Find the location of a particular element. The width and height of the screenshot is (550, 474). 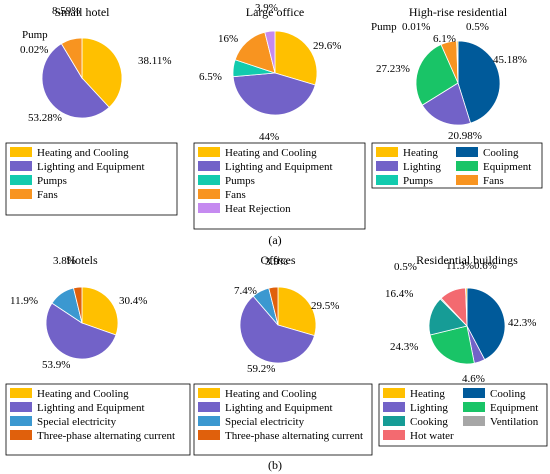

data-label-heating-and-cooling: 29.5% is located at coordinates (325, 306).